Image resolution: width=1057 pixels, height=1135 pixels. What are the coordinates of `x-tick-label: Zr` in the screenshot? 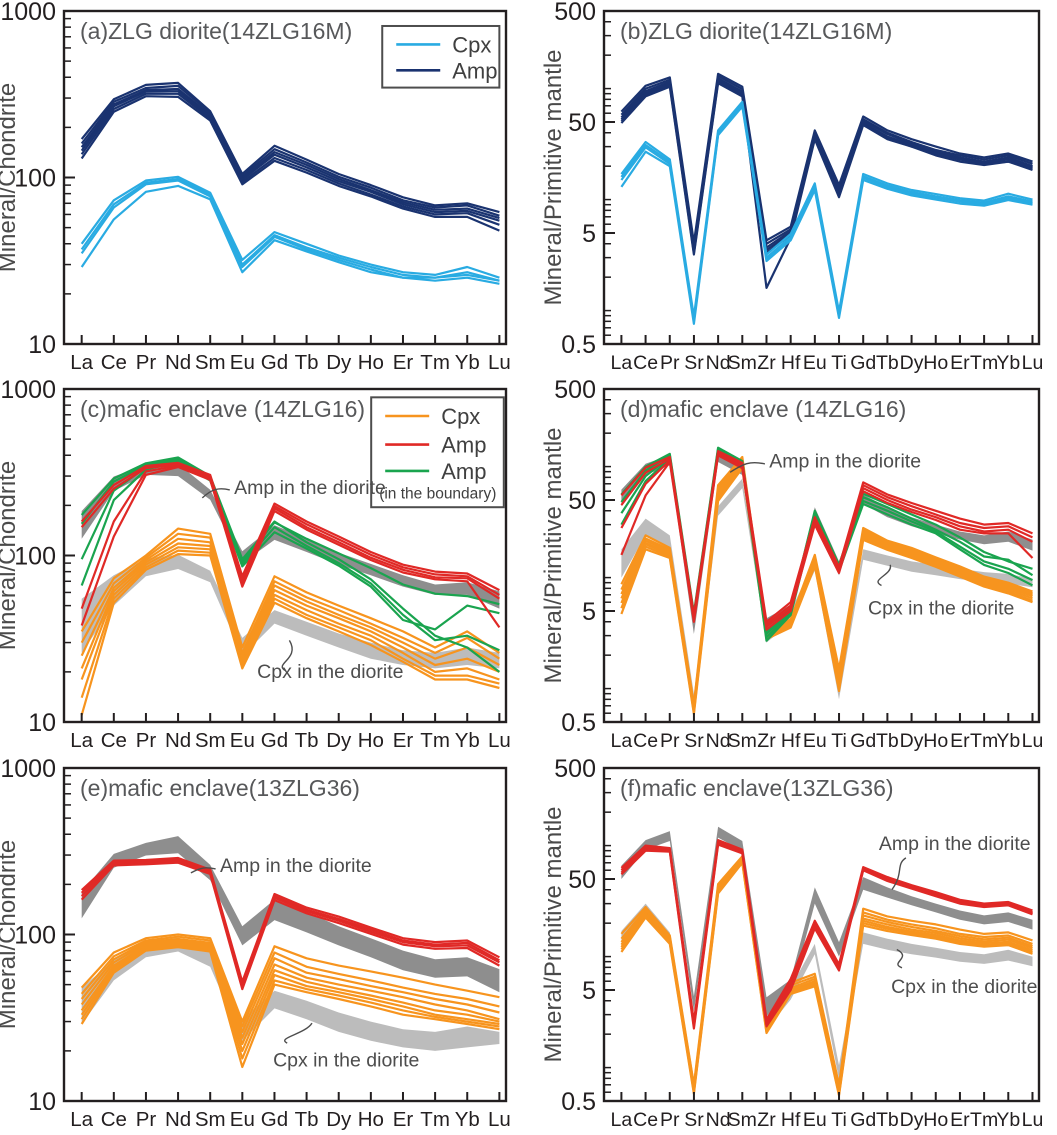 It's located at (766, 741).